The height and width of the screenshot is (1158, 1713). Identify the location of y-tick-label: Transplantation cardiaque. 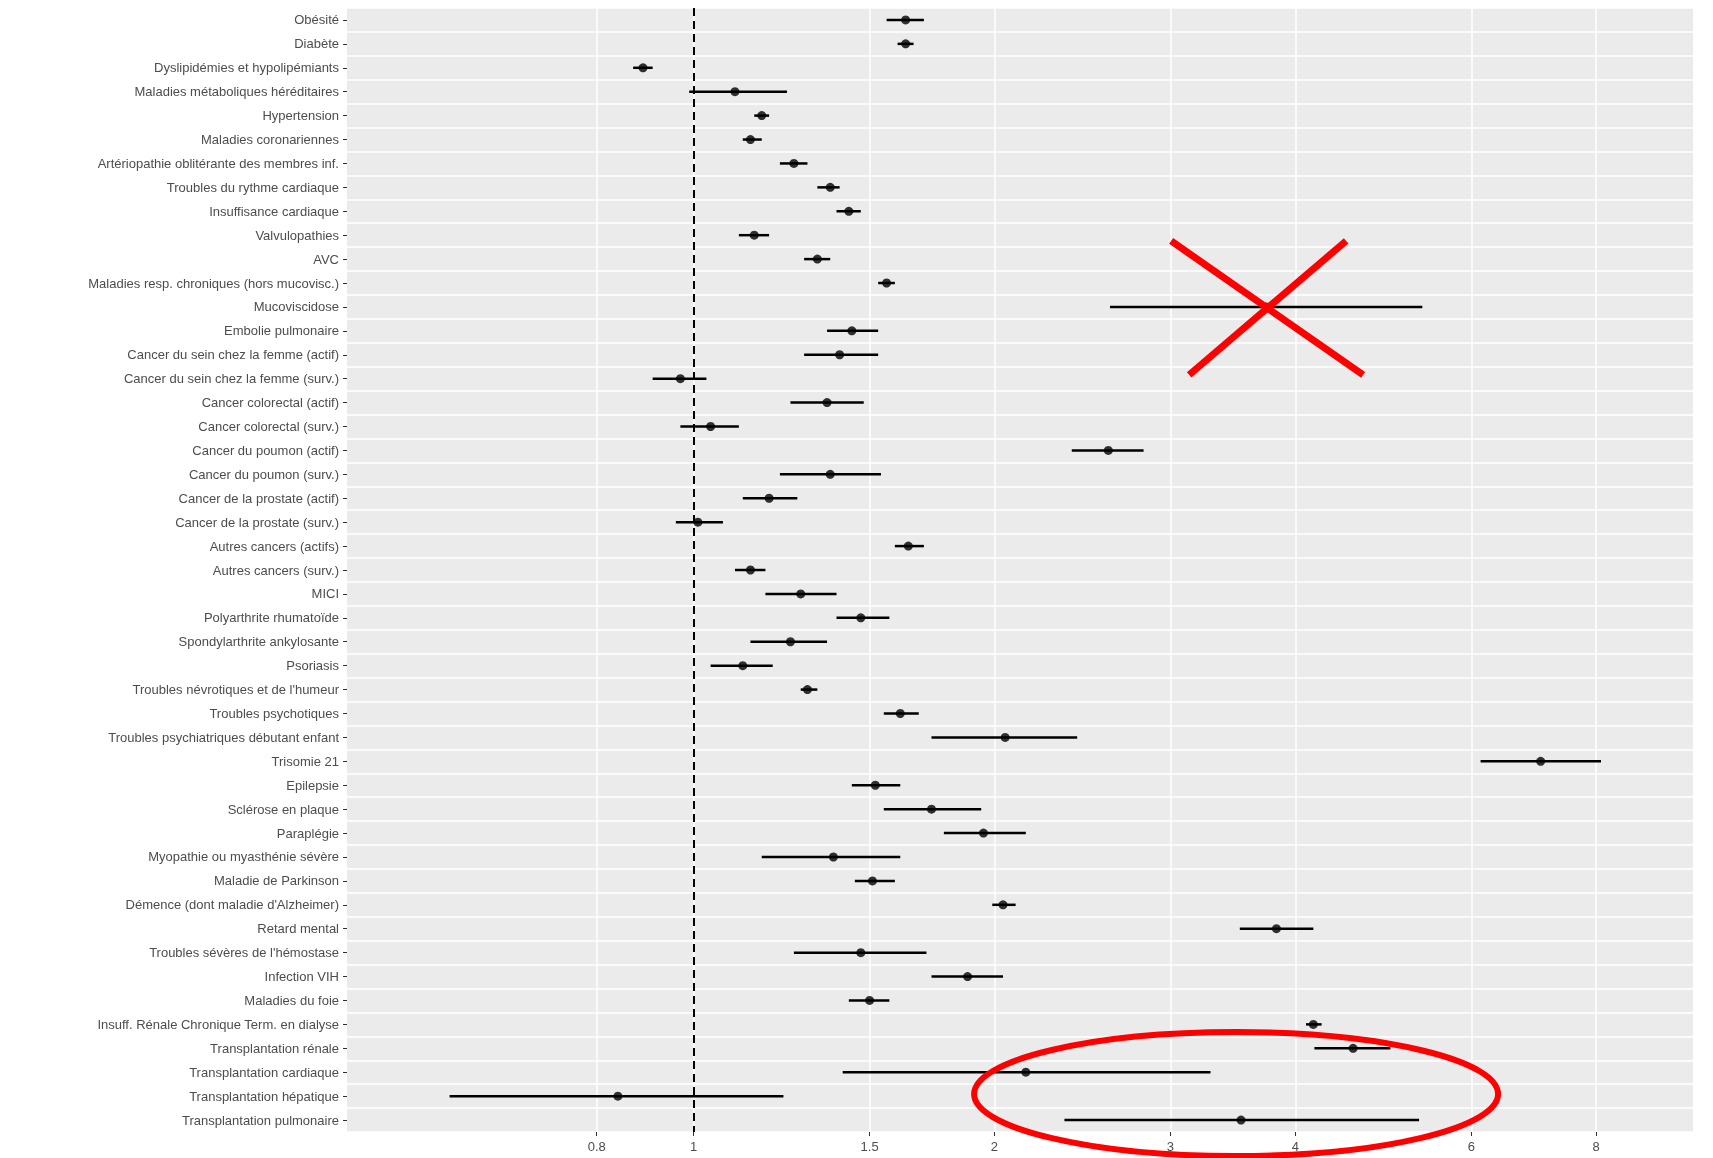
(264, 1072).